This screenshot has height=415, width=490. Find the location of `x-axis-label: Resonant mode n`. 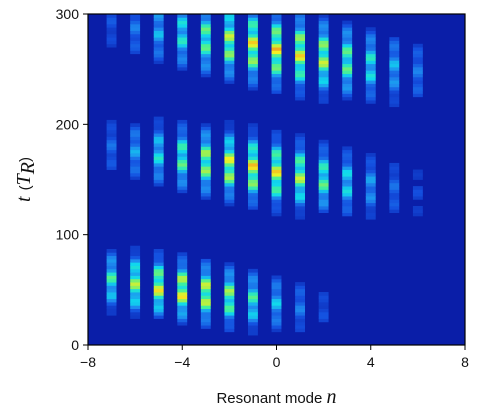

x-axis-label: Resonant mode n is located at coordinates (276, 397).